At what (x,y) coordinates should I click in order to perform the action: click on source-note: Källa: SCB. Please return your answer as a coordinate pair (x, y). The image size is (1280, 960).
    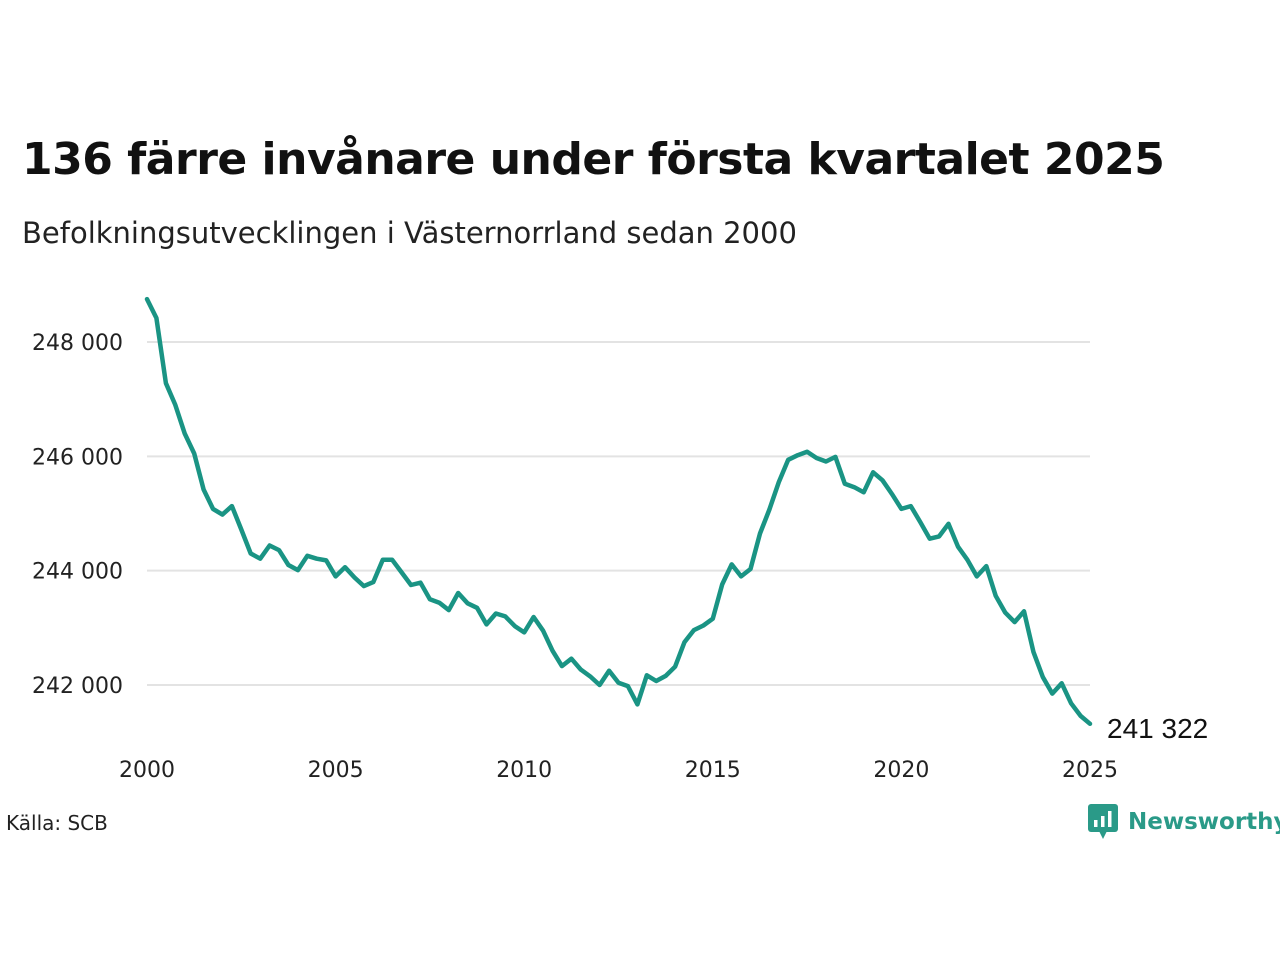
    Looking at the image, I should click on (57, 823).